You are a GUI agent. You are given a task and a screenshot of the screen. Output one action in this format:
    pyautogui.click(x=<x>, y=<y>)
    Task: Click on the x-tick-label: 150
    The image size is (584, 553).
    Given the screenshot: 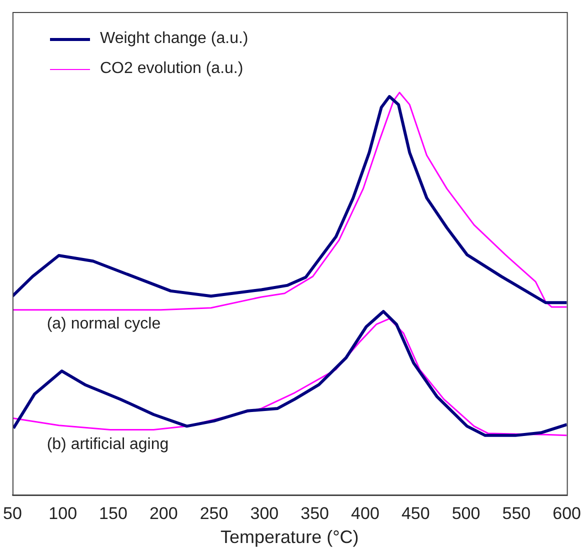 What is the action you would take?
    pyautogui.click(x=113, y=513)
    